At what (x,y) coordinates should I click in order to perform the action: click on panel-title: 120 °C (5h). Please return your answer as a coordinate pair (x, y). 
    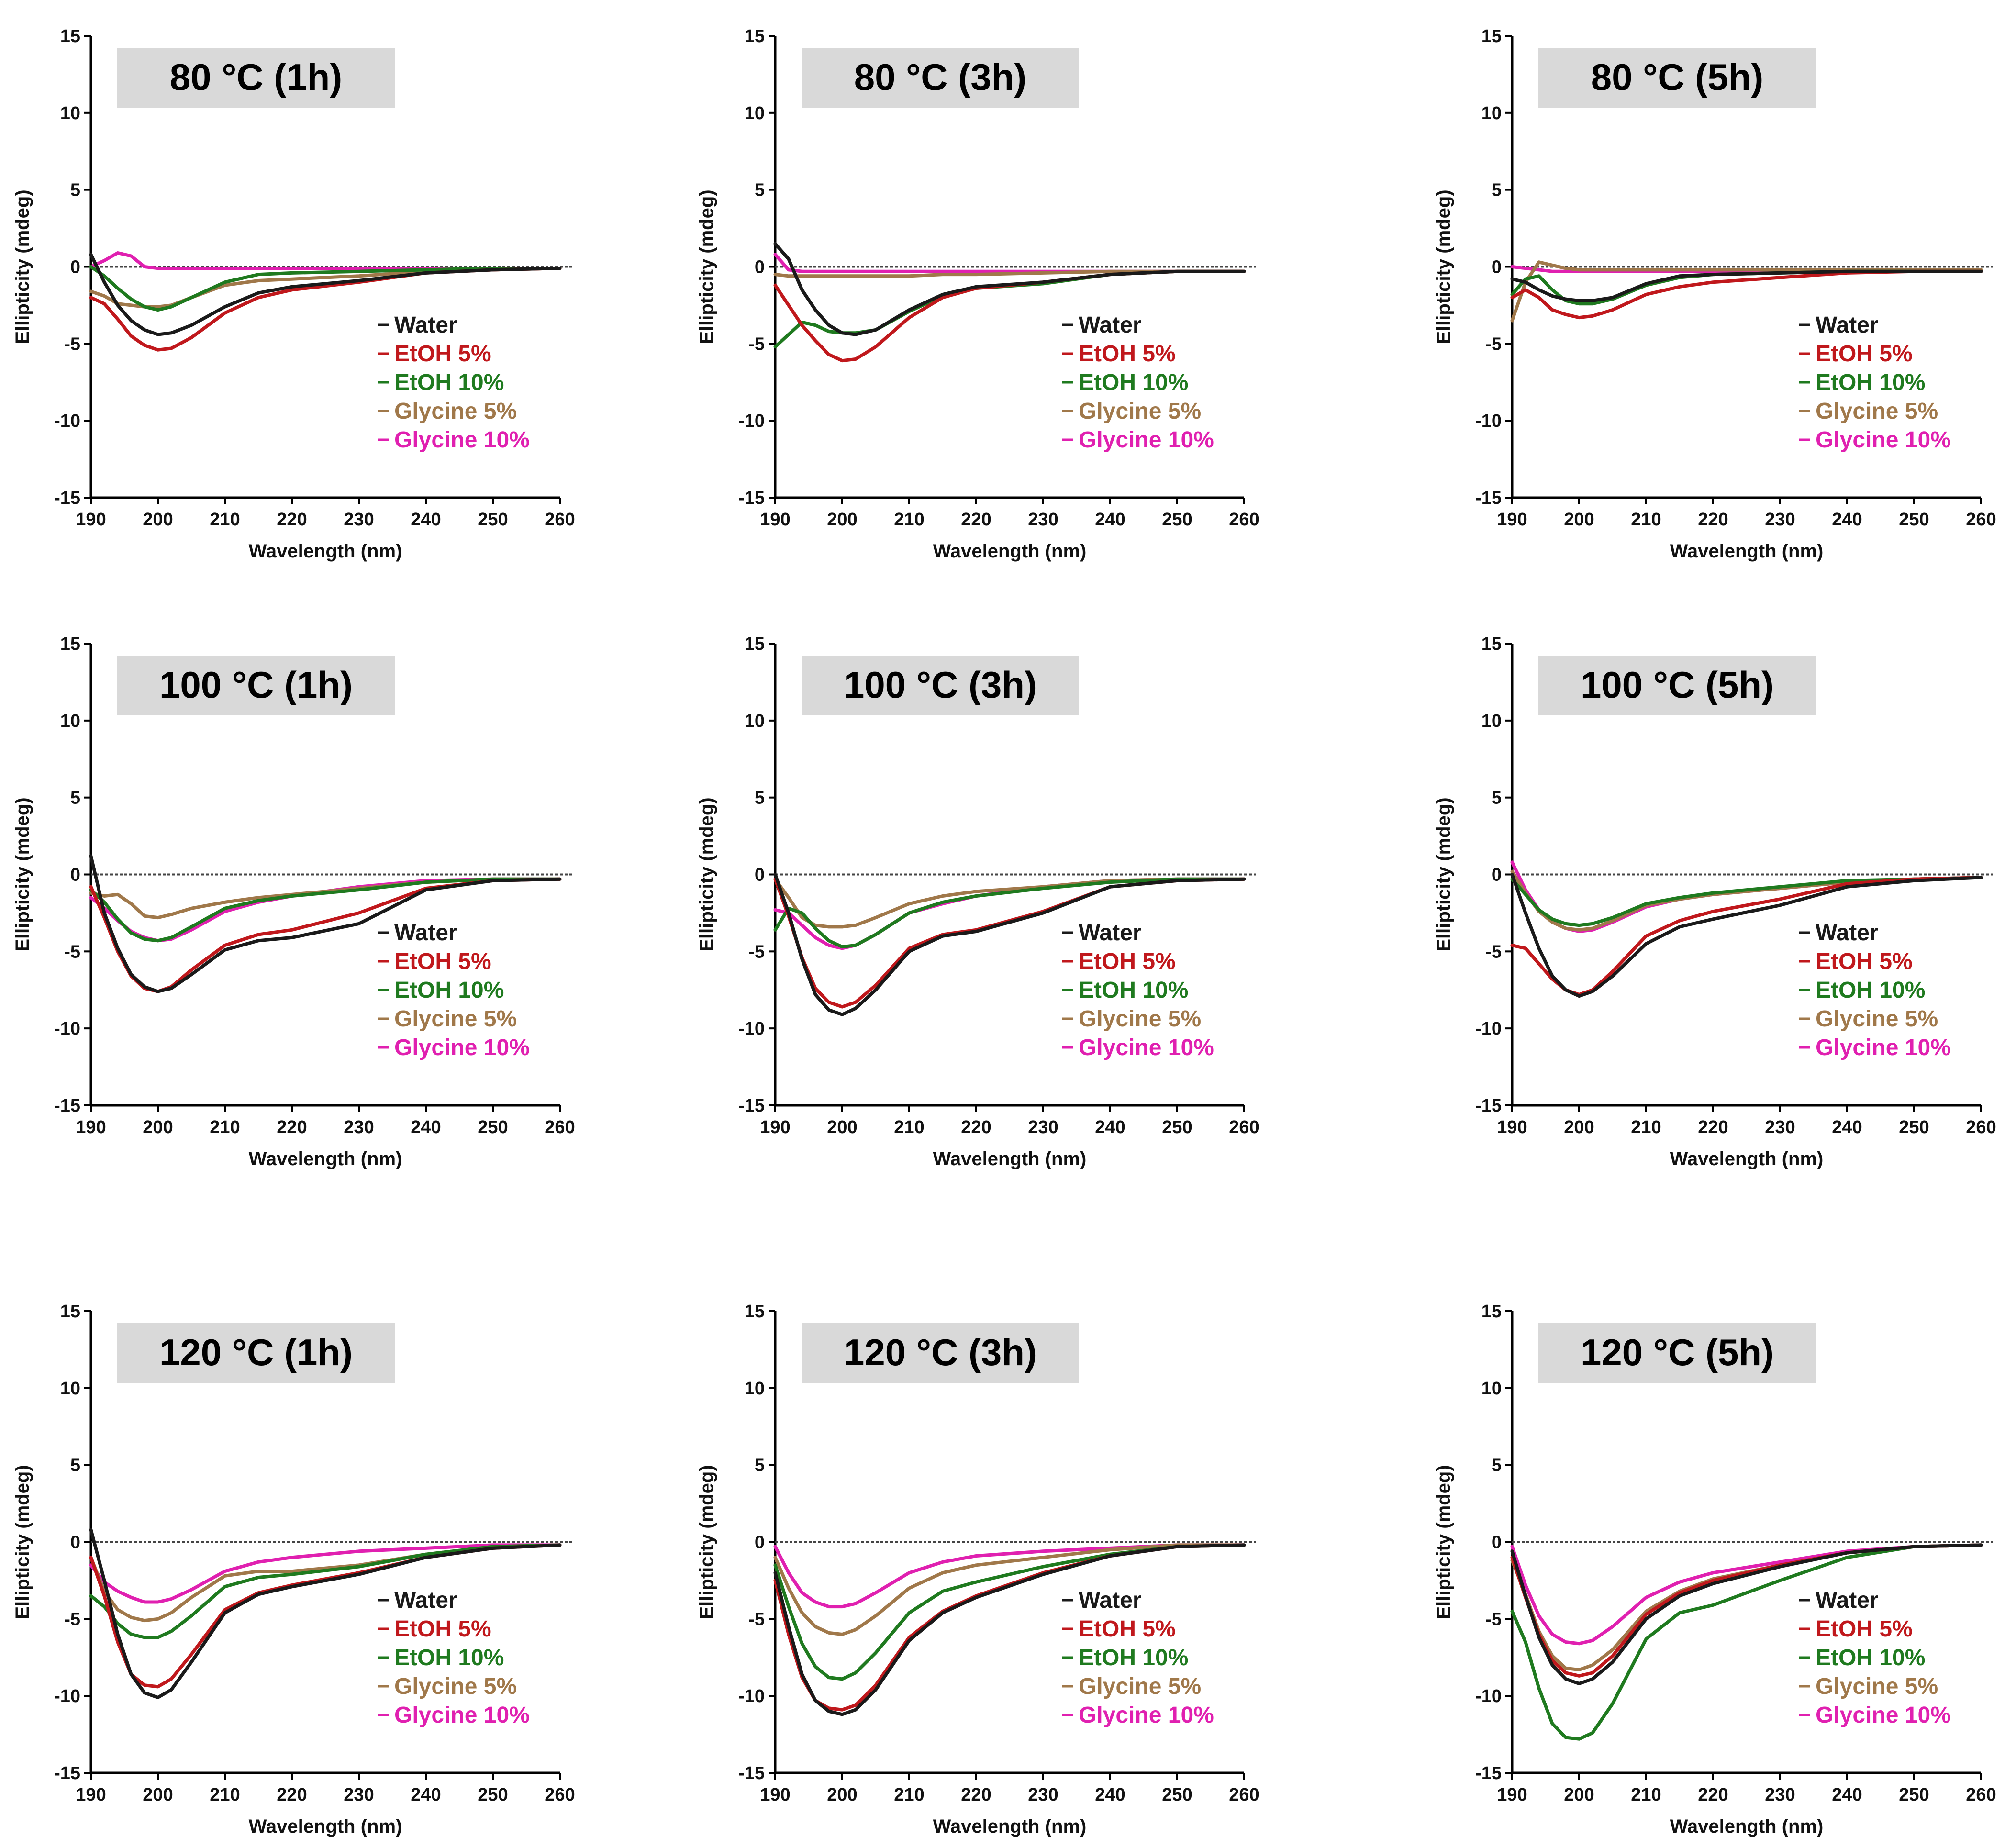
    Looking at the image, I should click on (1677, 1352).